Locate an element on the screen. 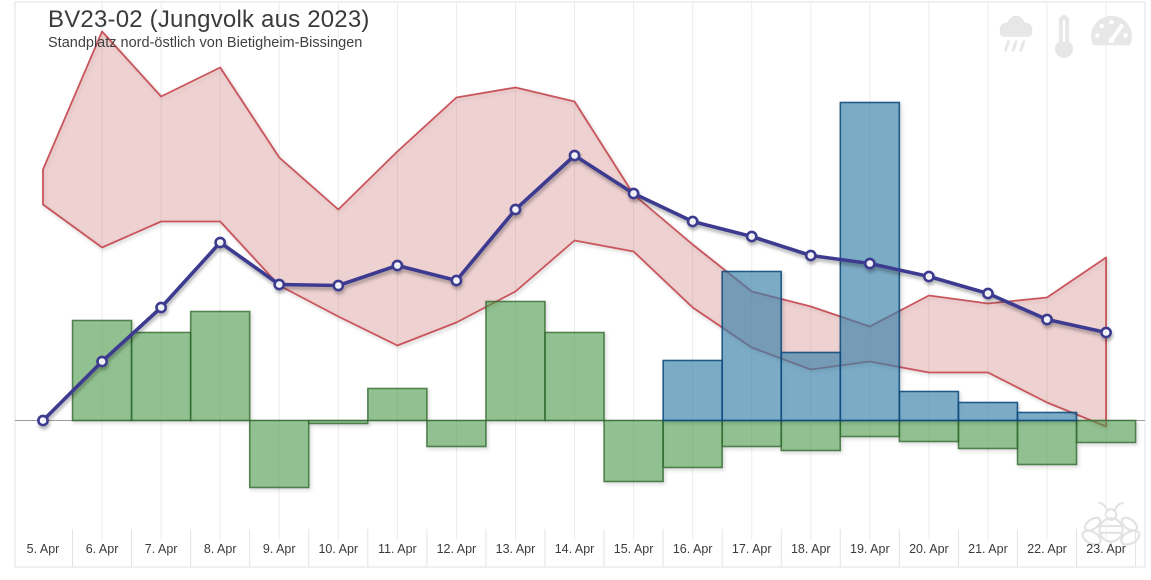 The image size is (1151, 580). x-axis-label: 20. Apr is located at coordinates (929, 549).